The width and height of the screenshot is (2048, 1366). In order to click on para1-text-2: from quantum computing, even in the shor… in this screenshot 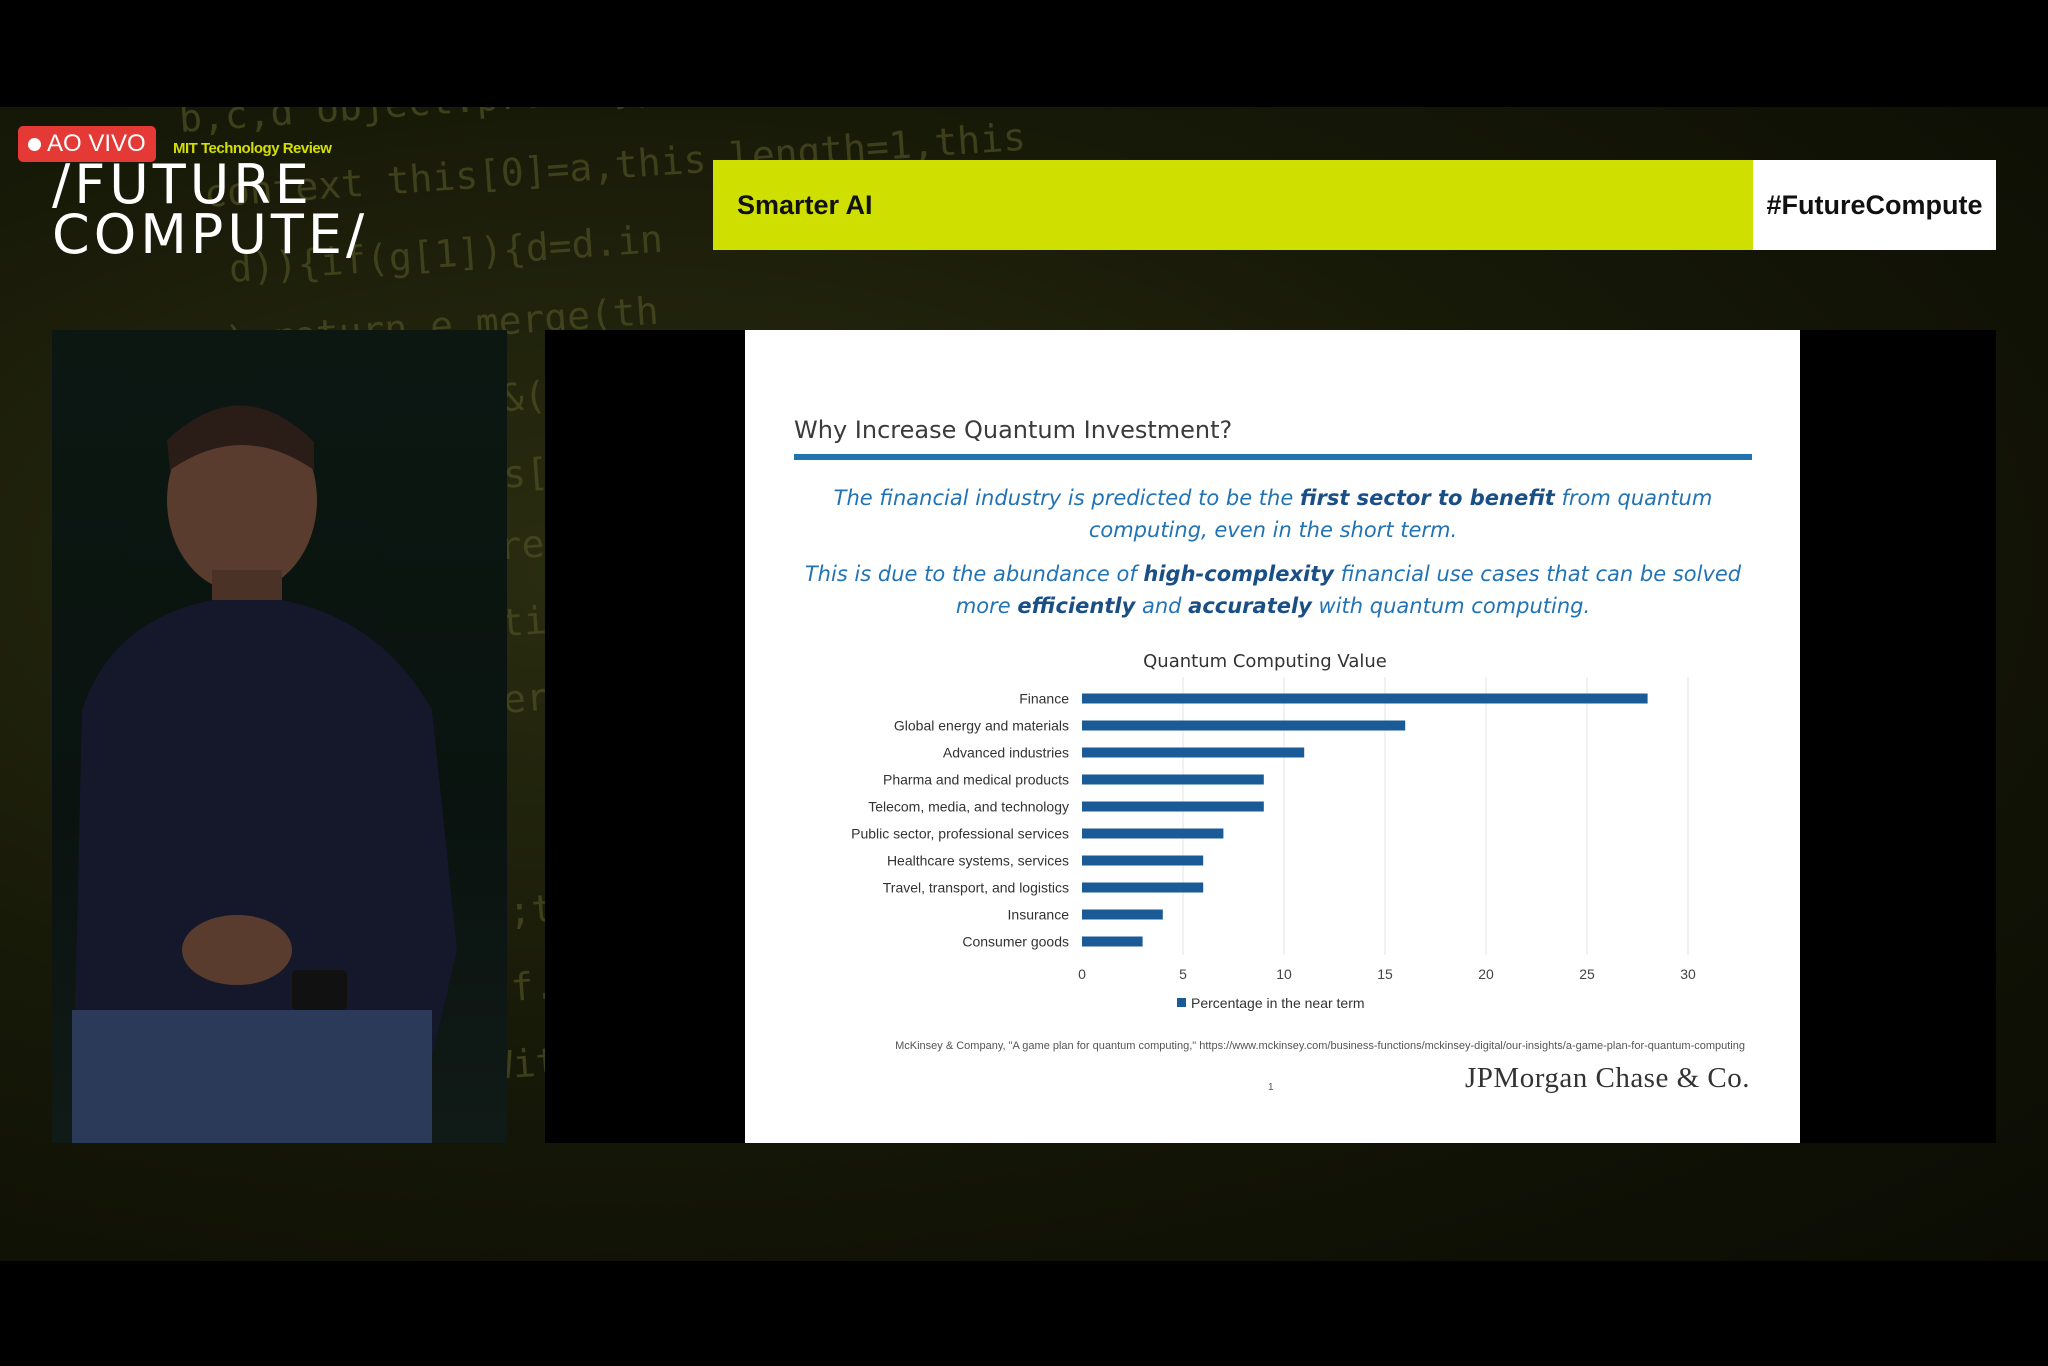, I will do `click(1400, 514)`.